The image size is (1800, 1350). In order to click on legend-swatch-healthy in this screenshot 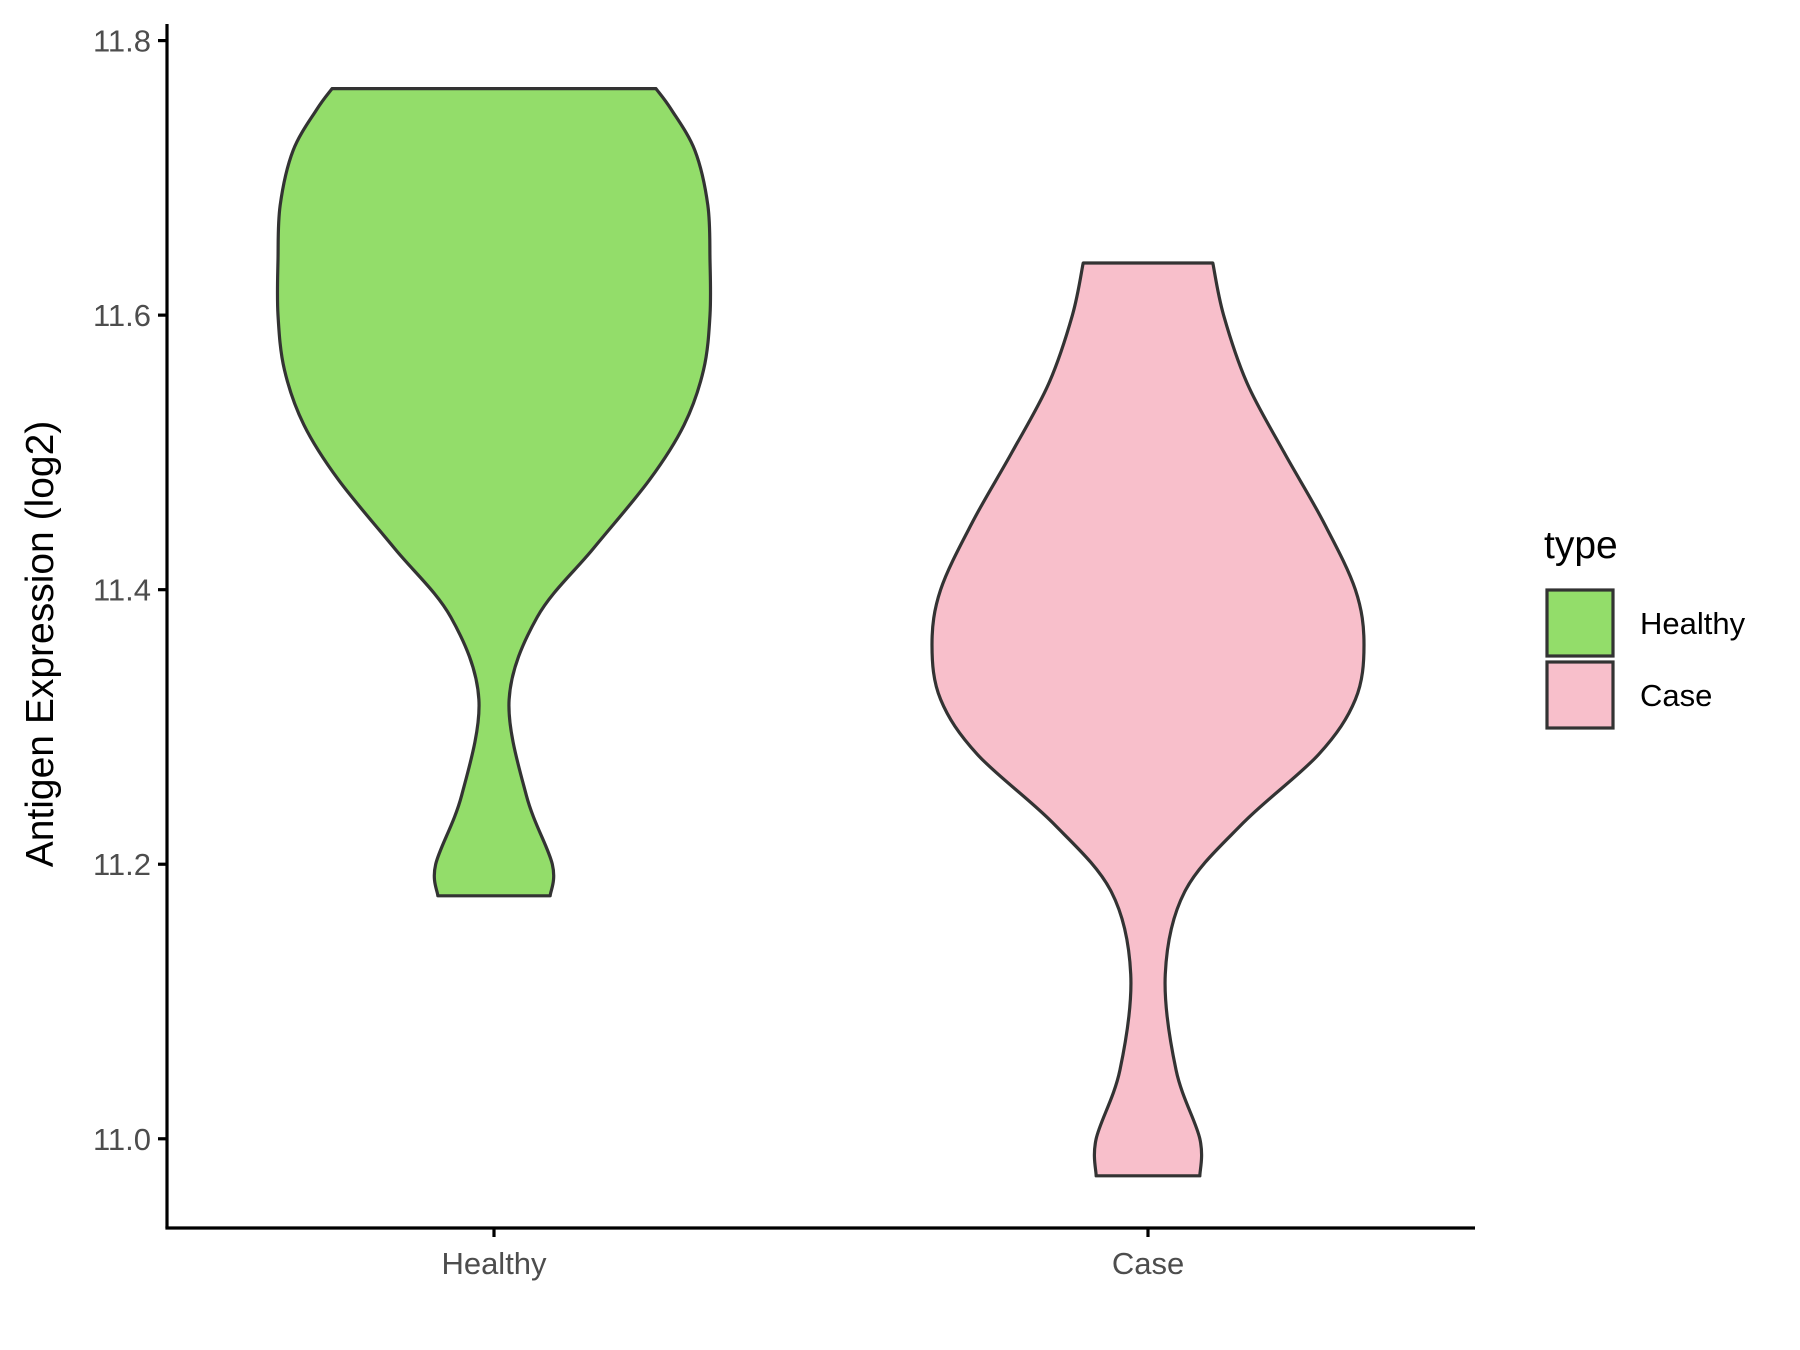, I will do `click(1580, 623)`.